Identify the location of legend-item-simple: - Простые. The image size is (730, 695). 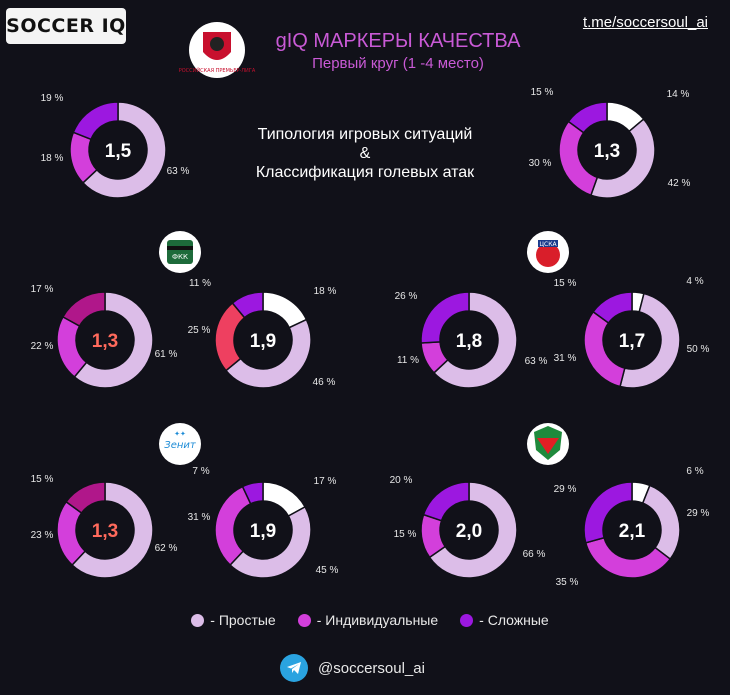
(233, 620).